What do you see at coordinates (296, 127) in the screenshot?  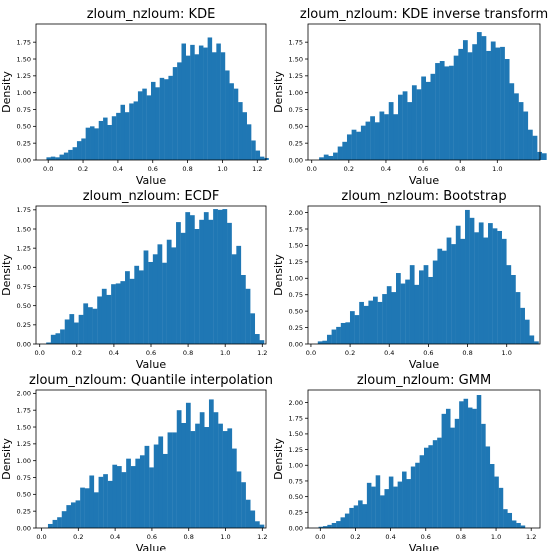 I see `y-tick-label: 0.50` at bounding box center [296, 127].